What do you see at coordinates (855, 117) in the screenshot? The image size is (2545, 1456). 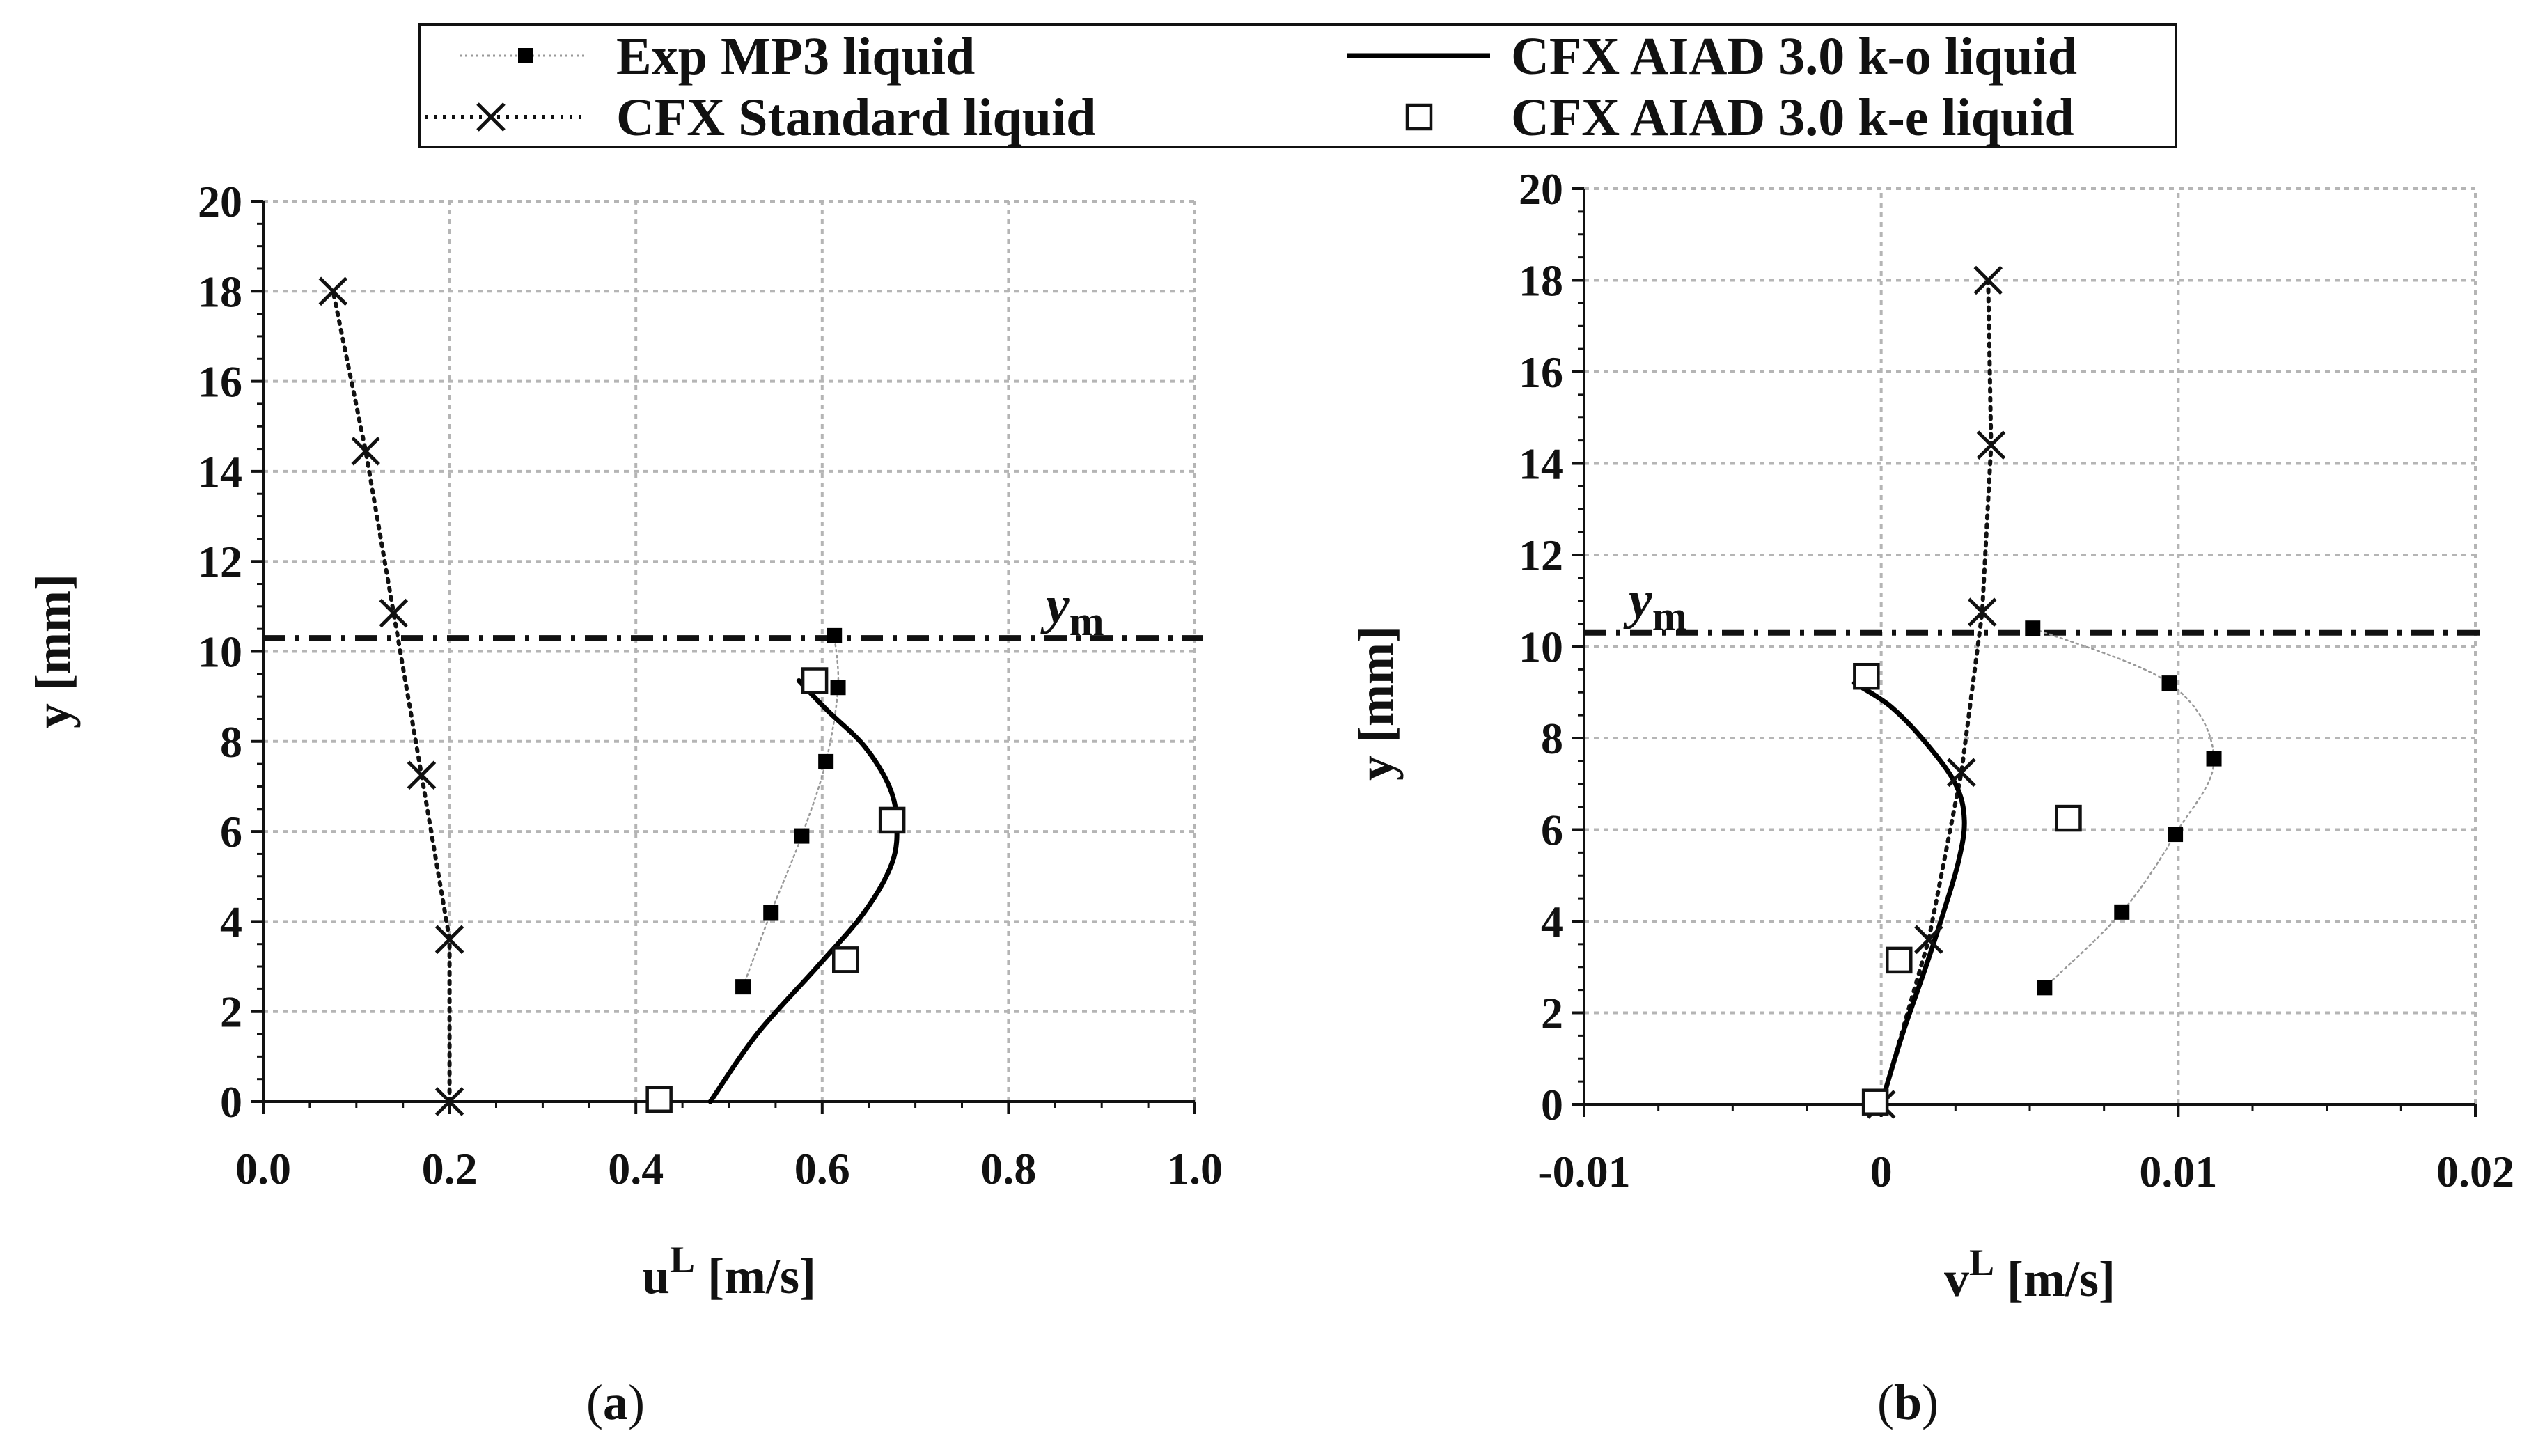 I see `legend-std-label: CFX Standard liquid` at bounding box center [855, 117].